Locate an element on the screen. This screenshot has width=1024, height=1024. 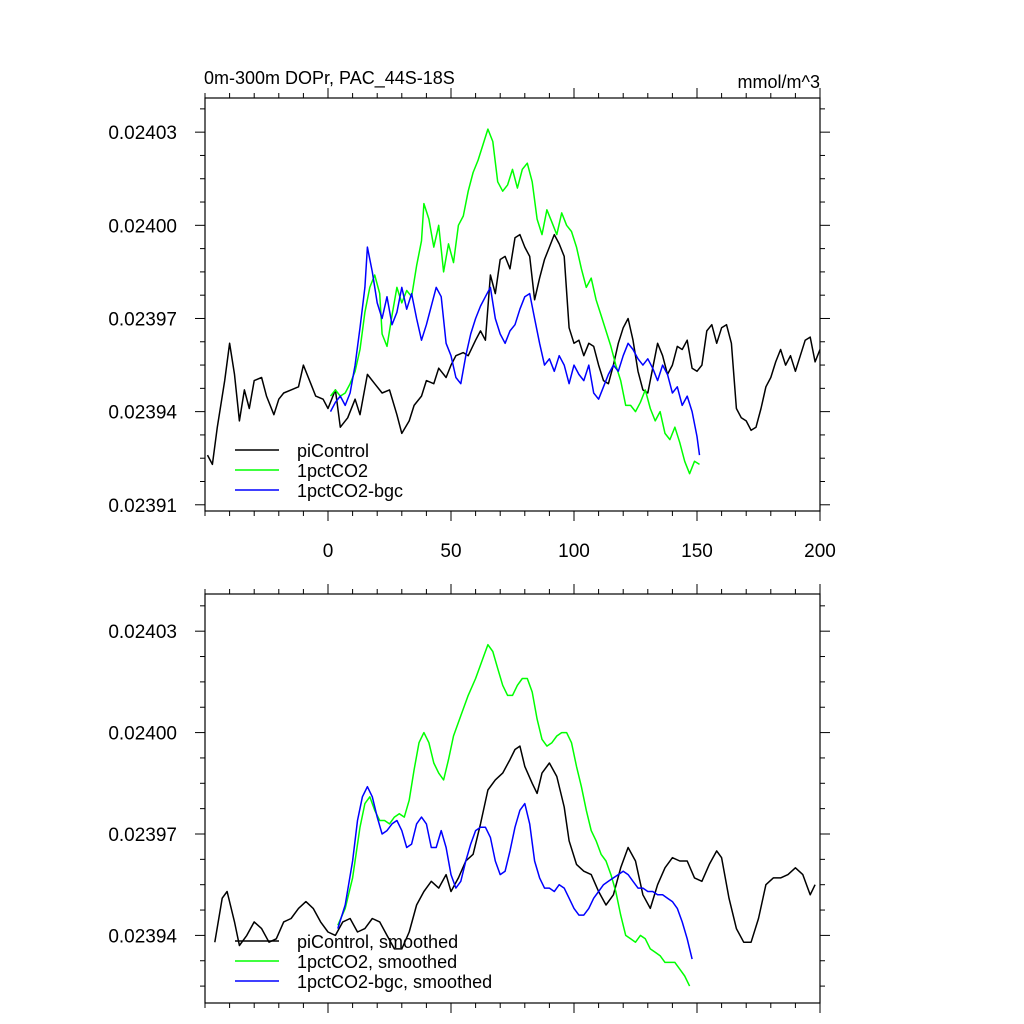
units-label: mmol/m^3 is located at coordinates (779, 82).